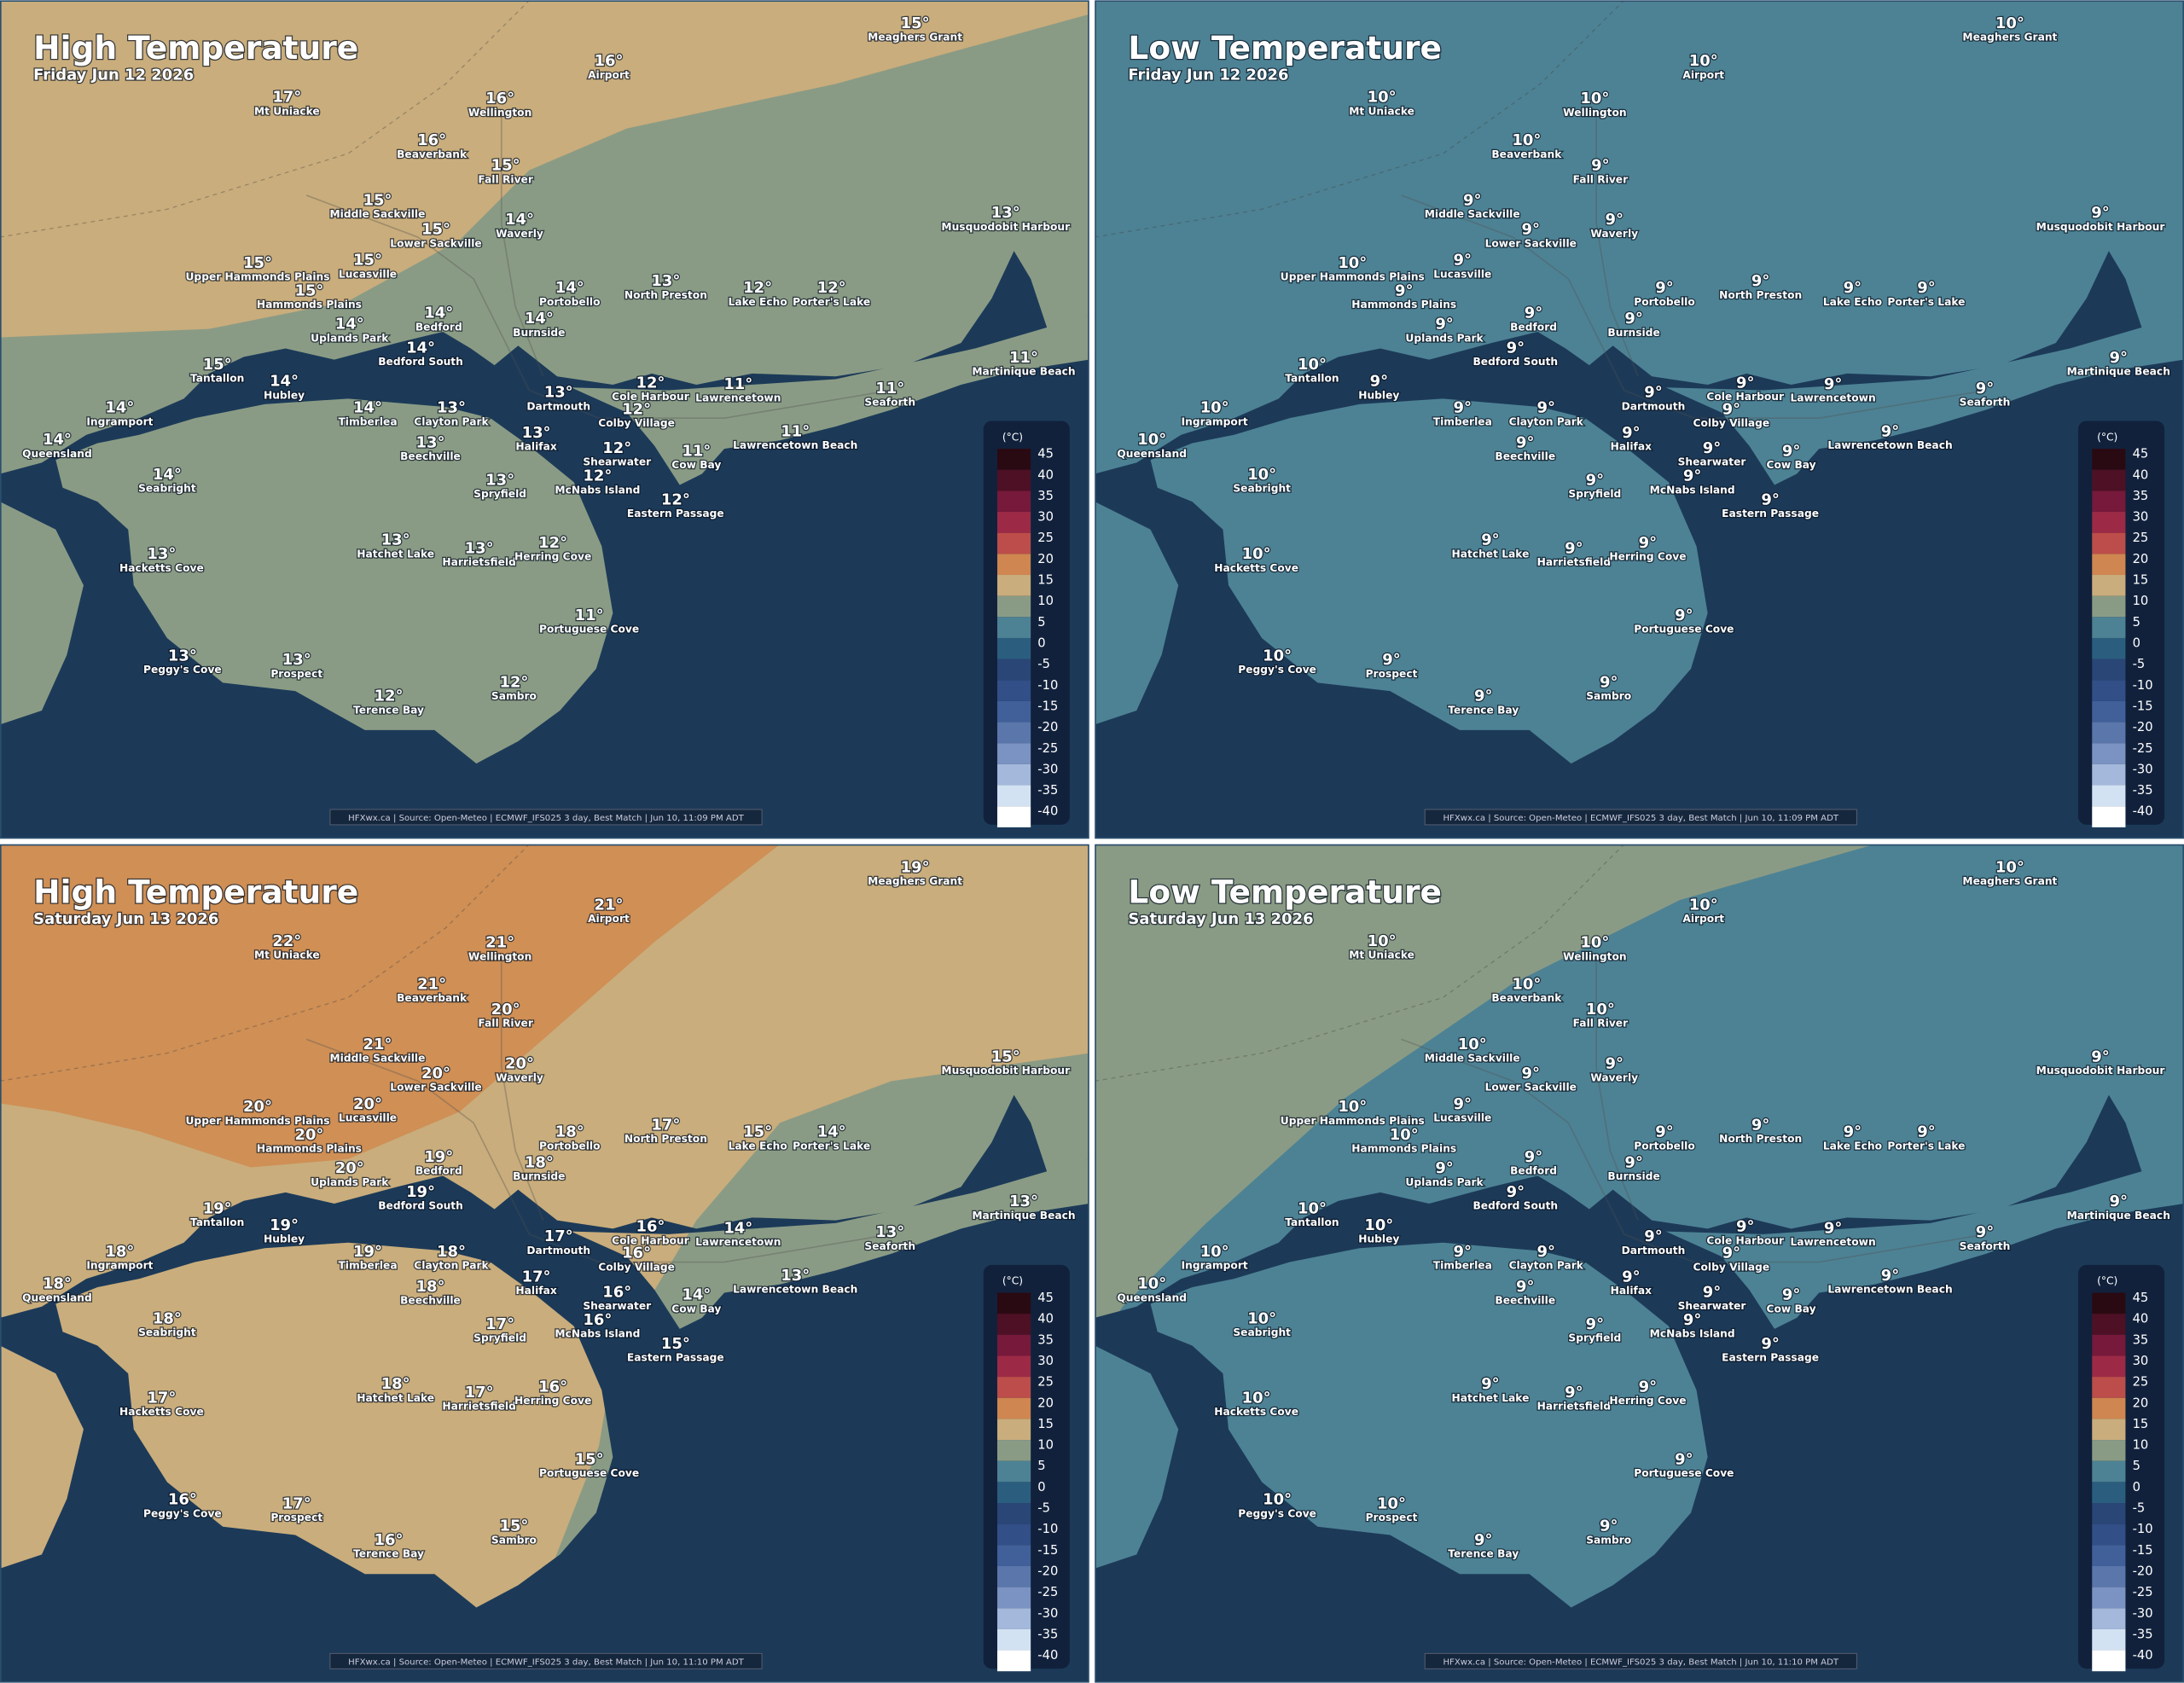 The height and width of the screenshot is (1683, 2184). Describe the element at coordinates (539, 333) in the screenshot. I see `place-name: Burnside` at that location.